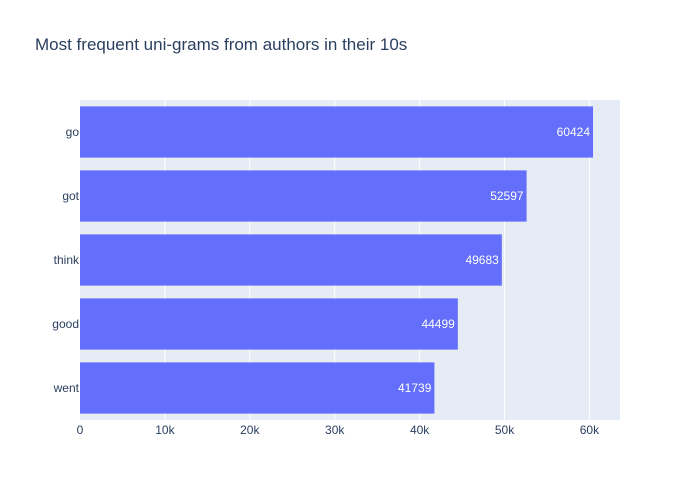 The height and width of the screenshot is (500, 700). What do you see at coordinates (507, 196) in the screenshot?
I see `data-label-got: 52597` at bounding box center [507, 196].